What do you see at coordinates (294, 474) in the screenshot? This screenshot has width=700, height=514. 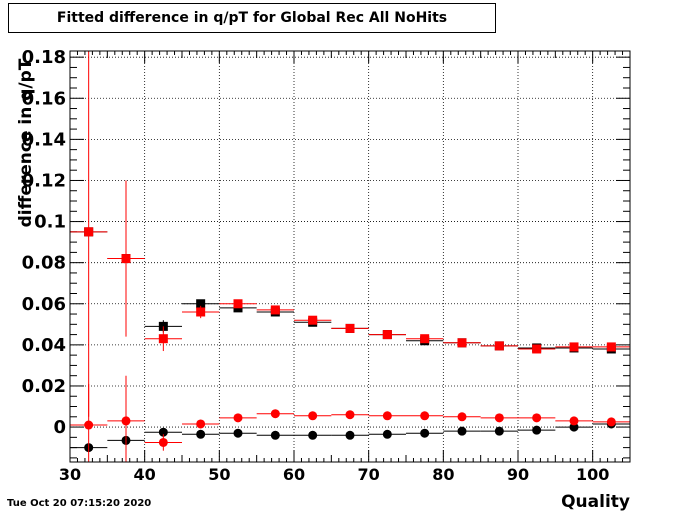 I see `x-tick-label: 60` at bounding box center [294, 474].